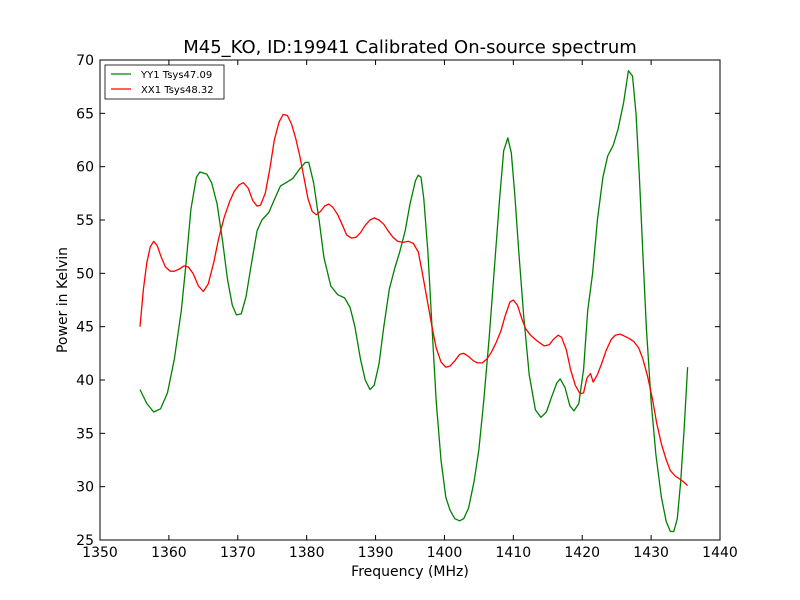 Image resolution: width=800 pixels, height=600 pixels. I want to click on x-tick-label: 1350, so click(100, 553).